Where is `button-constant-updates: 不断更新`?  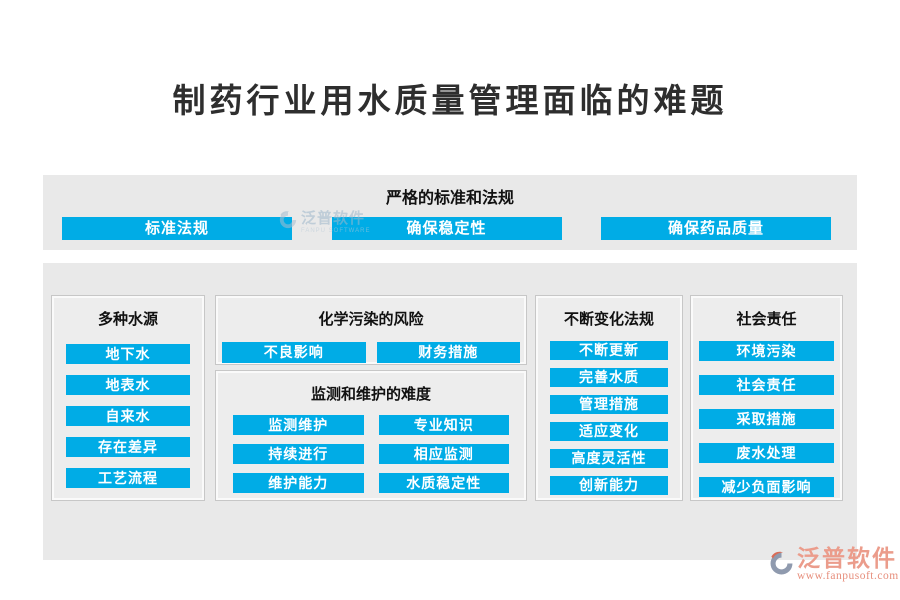 button-constant-updates: 不断更新 is located at coordinates (609, 350).